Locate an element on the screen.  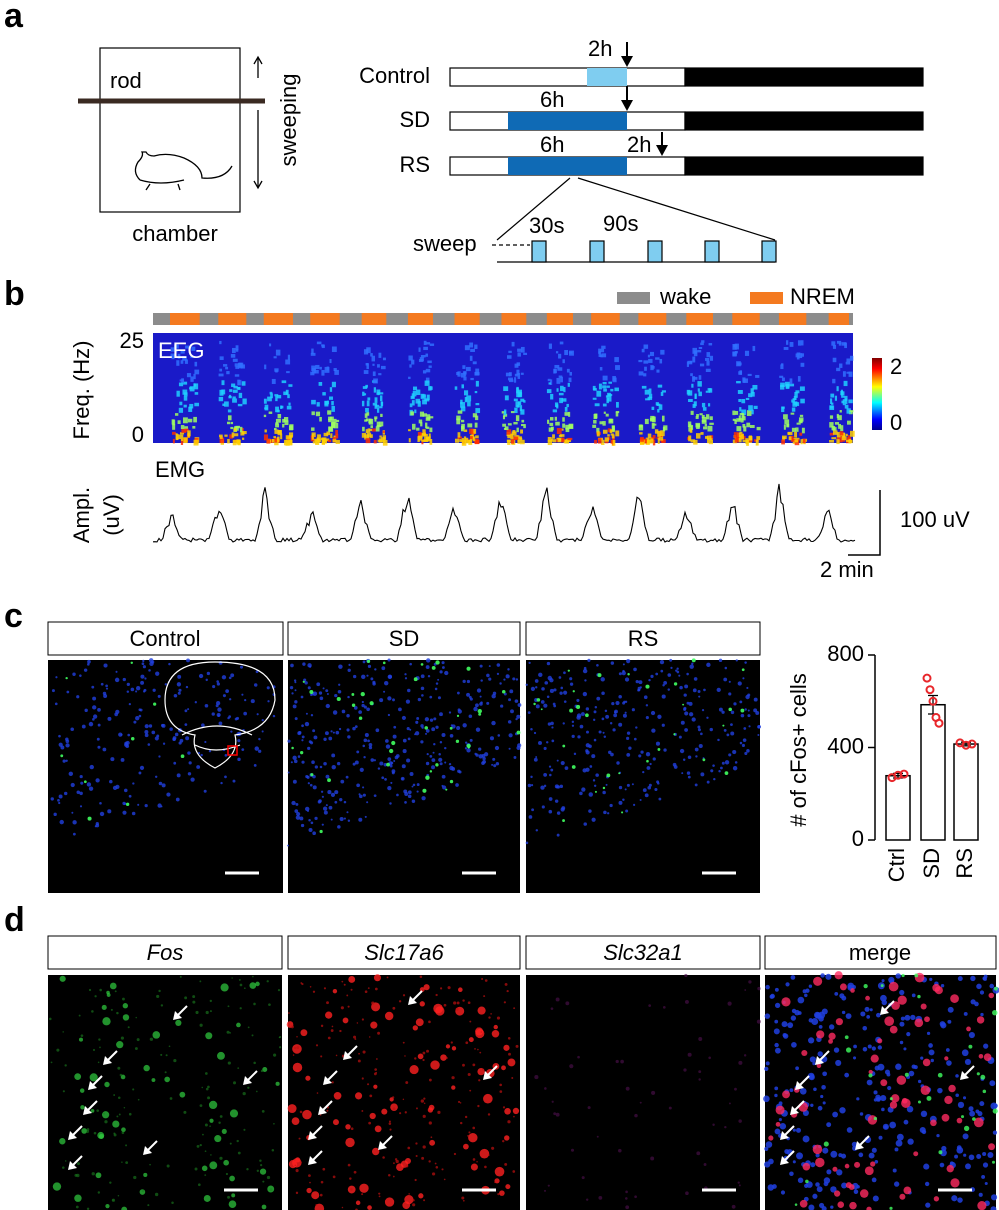
time-label: 2h is located at coordinates (639, 144).